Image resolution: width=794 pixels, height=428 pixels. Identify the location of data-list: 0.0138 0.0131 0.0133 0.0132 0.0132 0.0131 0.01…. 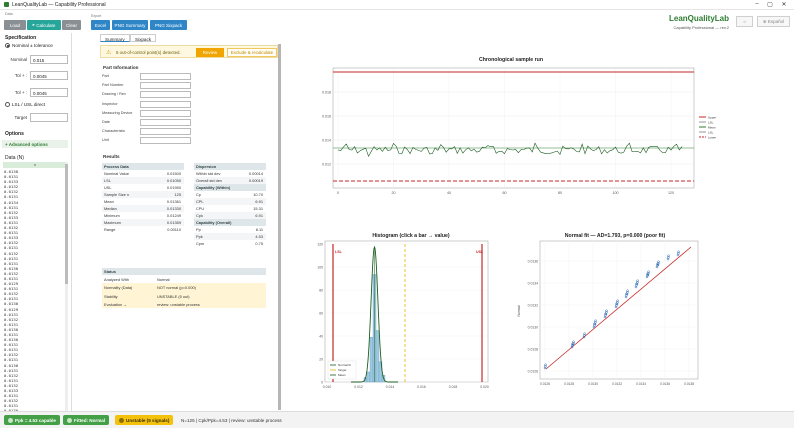
(34, 290).